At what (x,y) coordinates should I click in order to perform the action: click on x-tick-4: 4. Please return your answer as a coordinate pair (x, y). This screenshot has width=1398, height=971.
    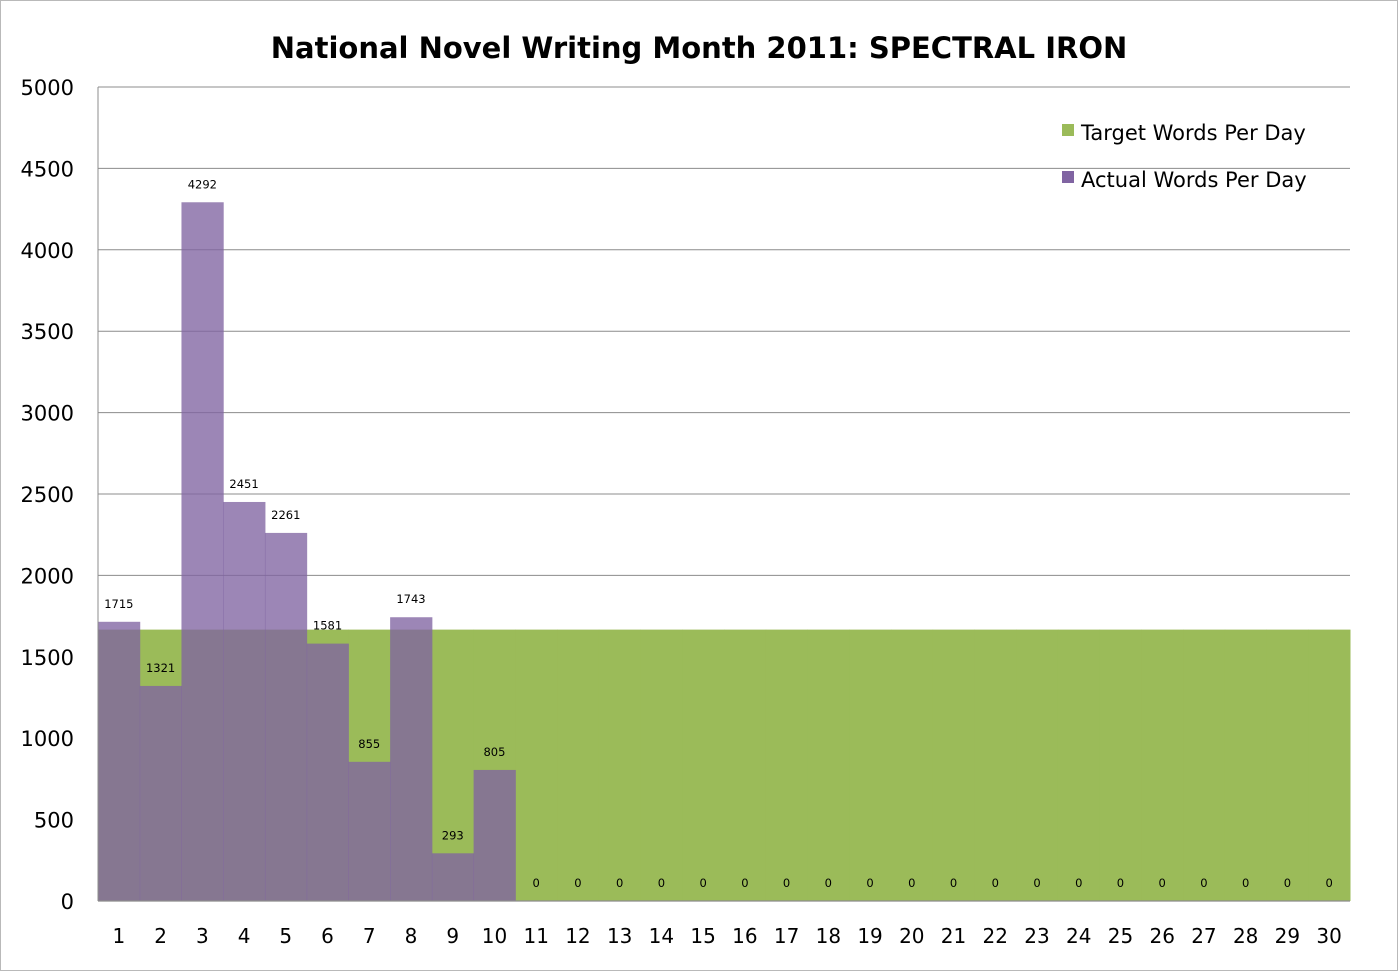
    Looking at the image, I should click on (244, 936).